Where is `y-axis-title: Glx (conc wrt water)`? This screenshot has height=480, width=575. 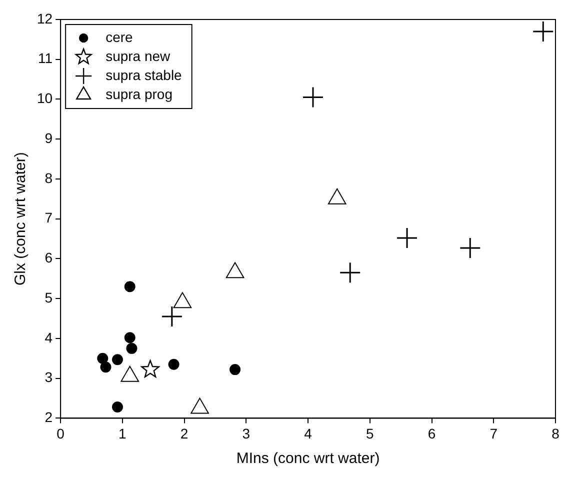
y-axis-title: Glx (conc wrt water) is located at coordinates (21, 219).